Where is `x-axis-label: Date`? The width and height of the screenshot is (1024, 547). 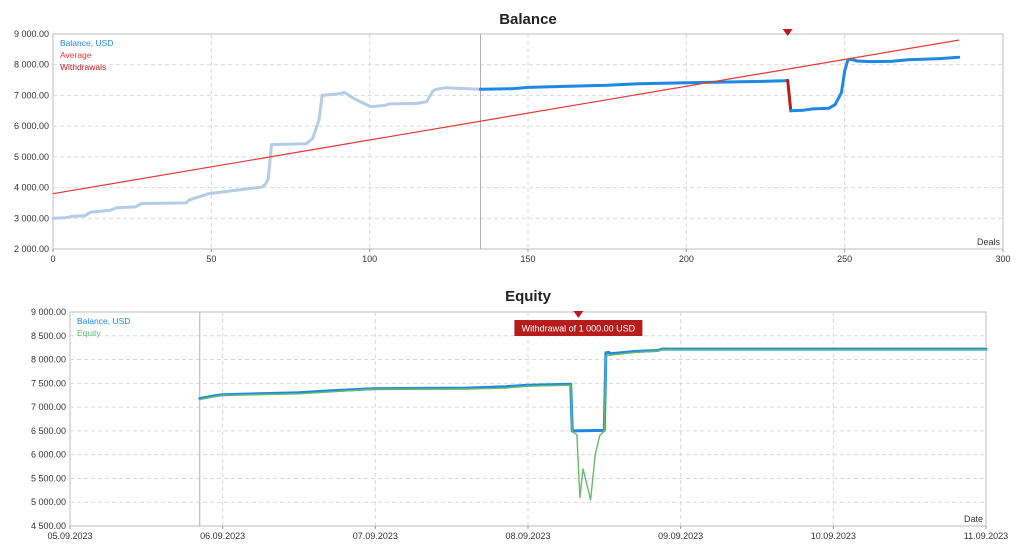
x-axis-label: Date is located at coordinates (973, 519).